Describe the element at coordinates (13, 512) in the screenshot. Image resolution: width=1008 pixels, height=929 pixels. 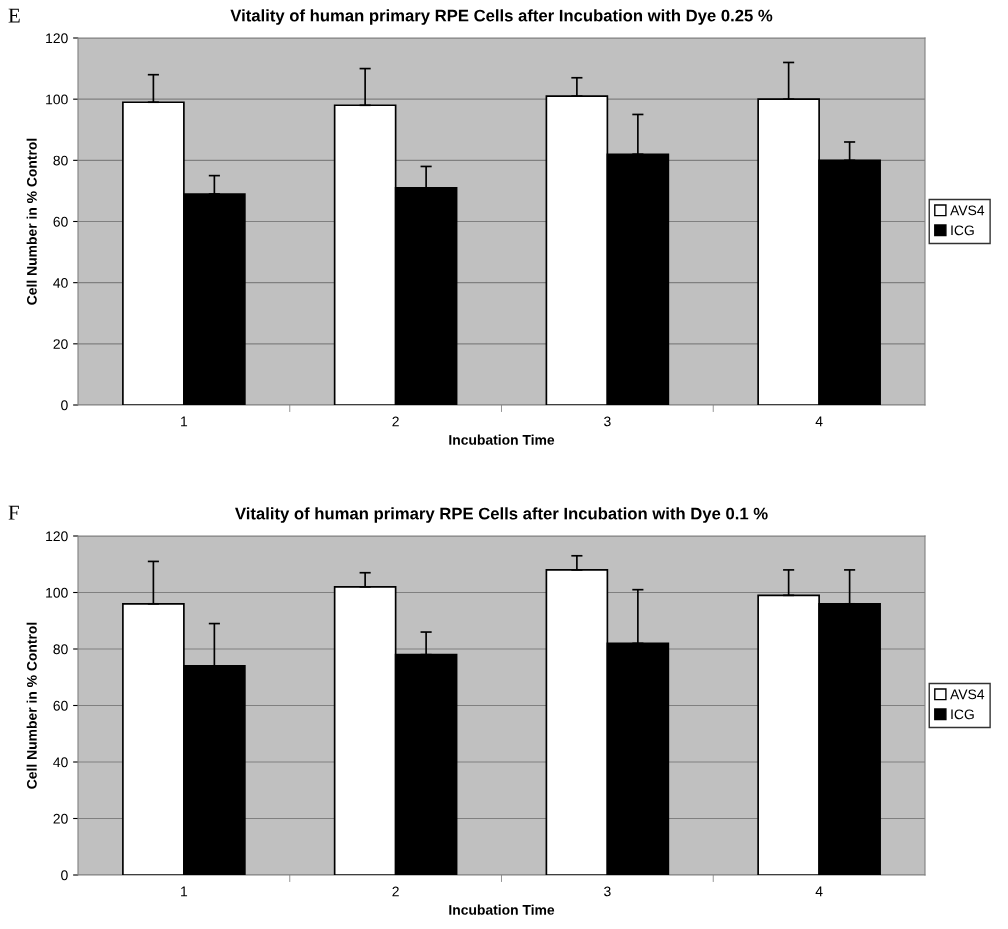
I see `text: F` at that location.